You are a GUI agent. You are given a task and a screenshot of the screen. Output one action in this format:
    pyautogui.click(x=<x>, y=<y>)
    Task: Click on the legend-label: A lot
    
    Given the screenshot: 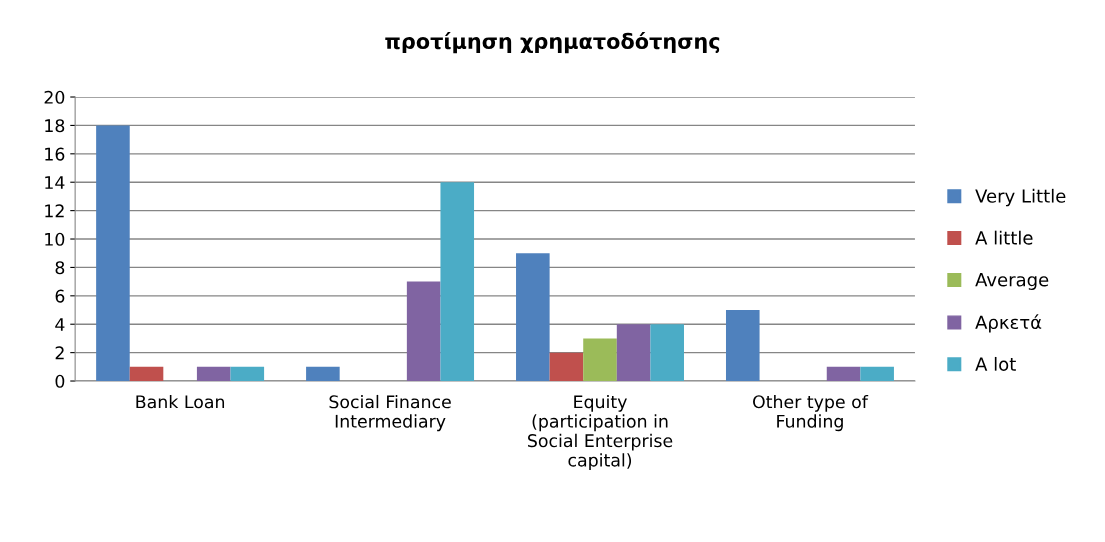 What is the action you would take?
    pyautogui.click(x=995, y=363)
    